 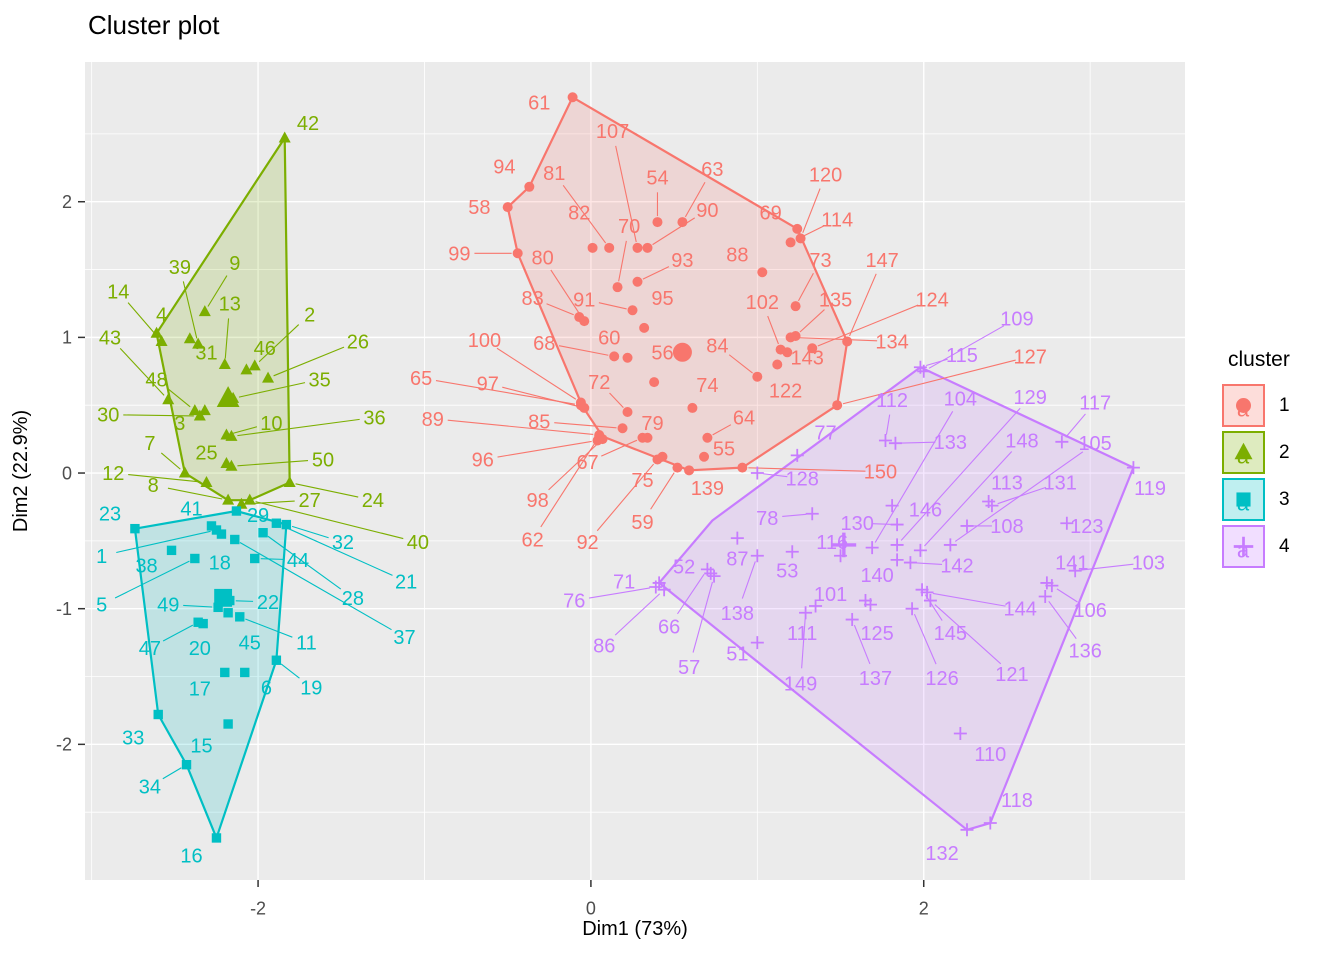 I want to click on point-label: 23, so click(x=110, y=515).